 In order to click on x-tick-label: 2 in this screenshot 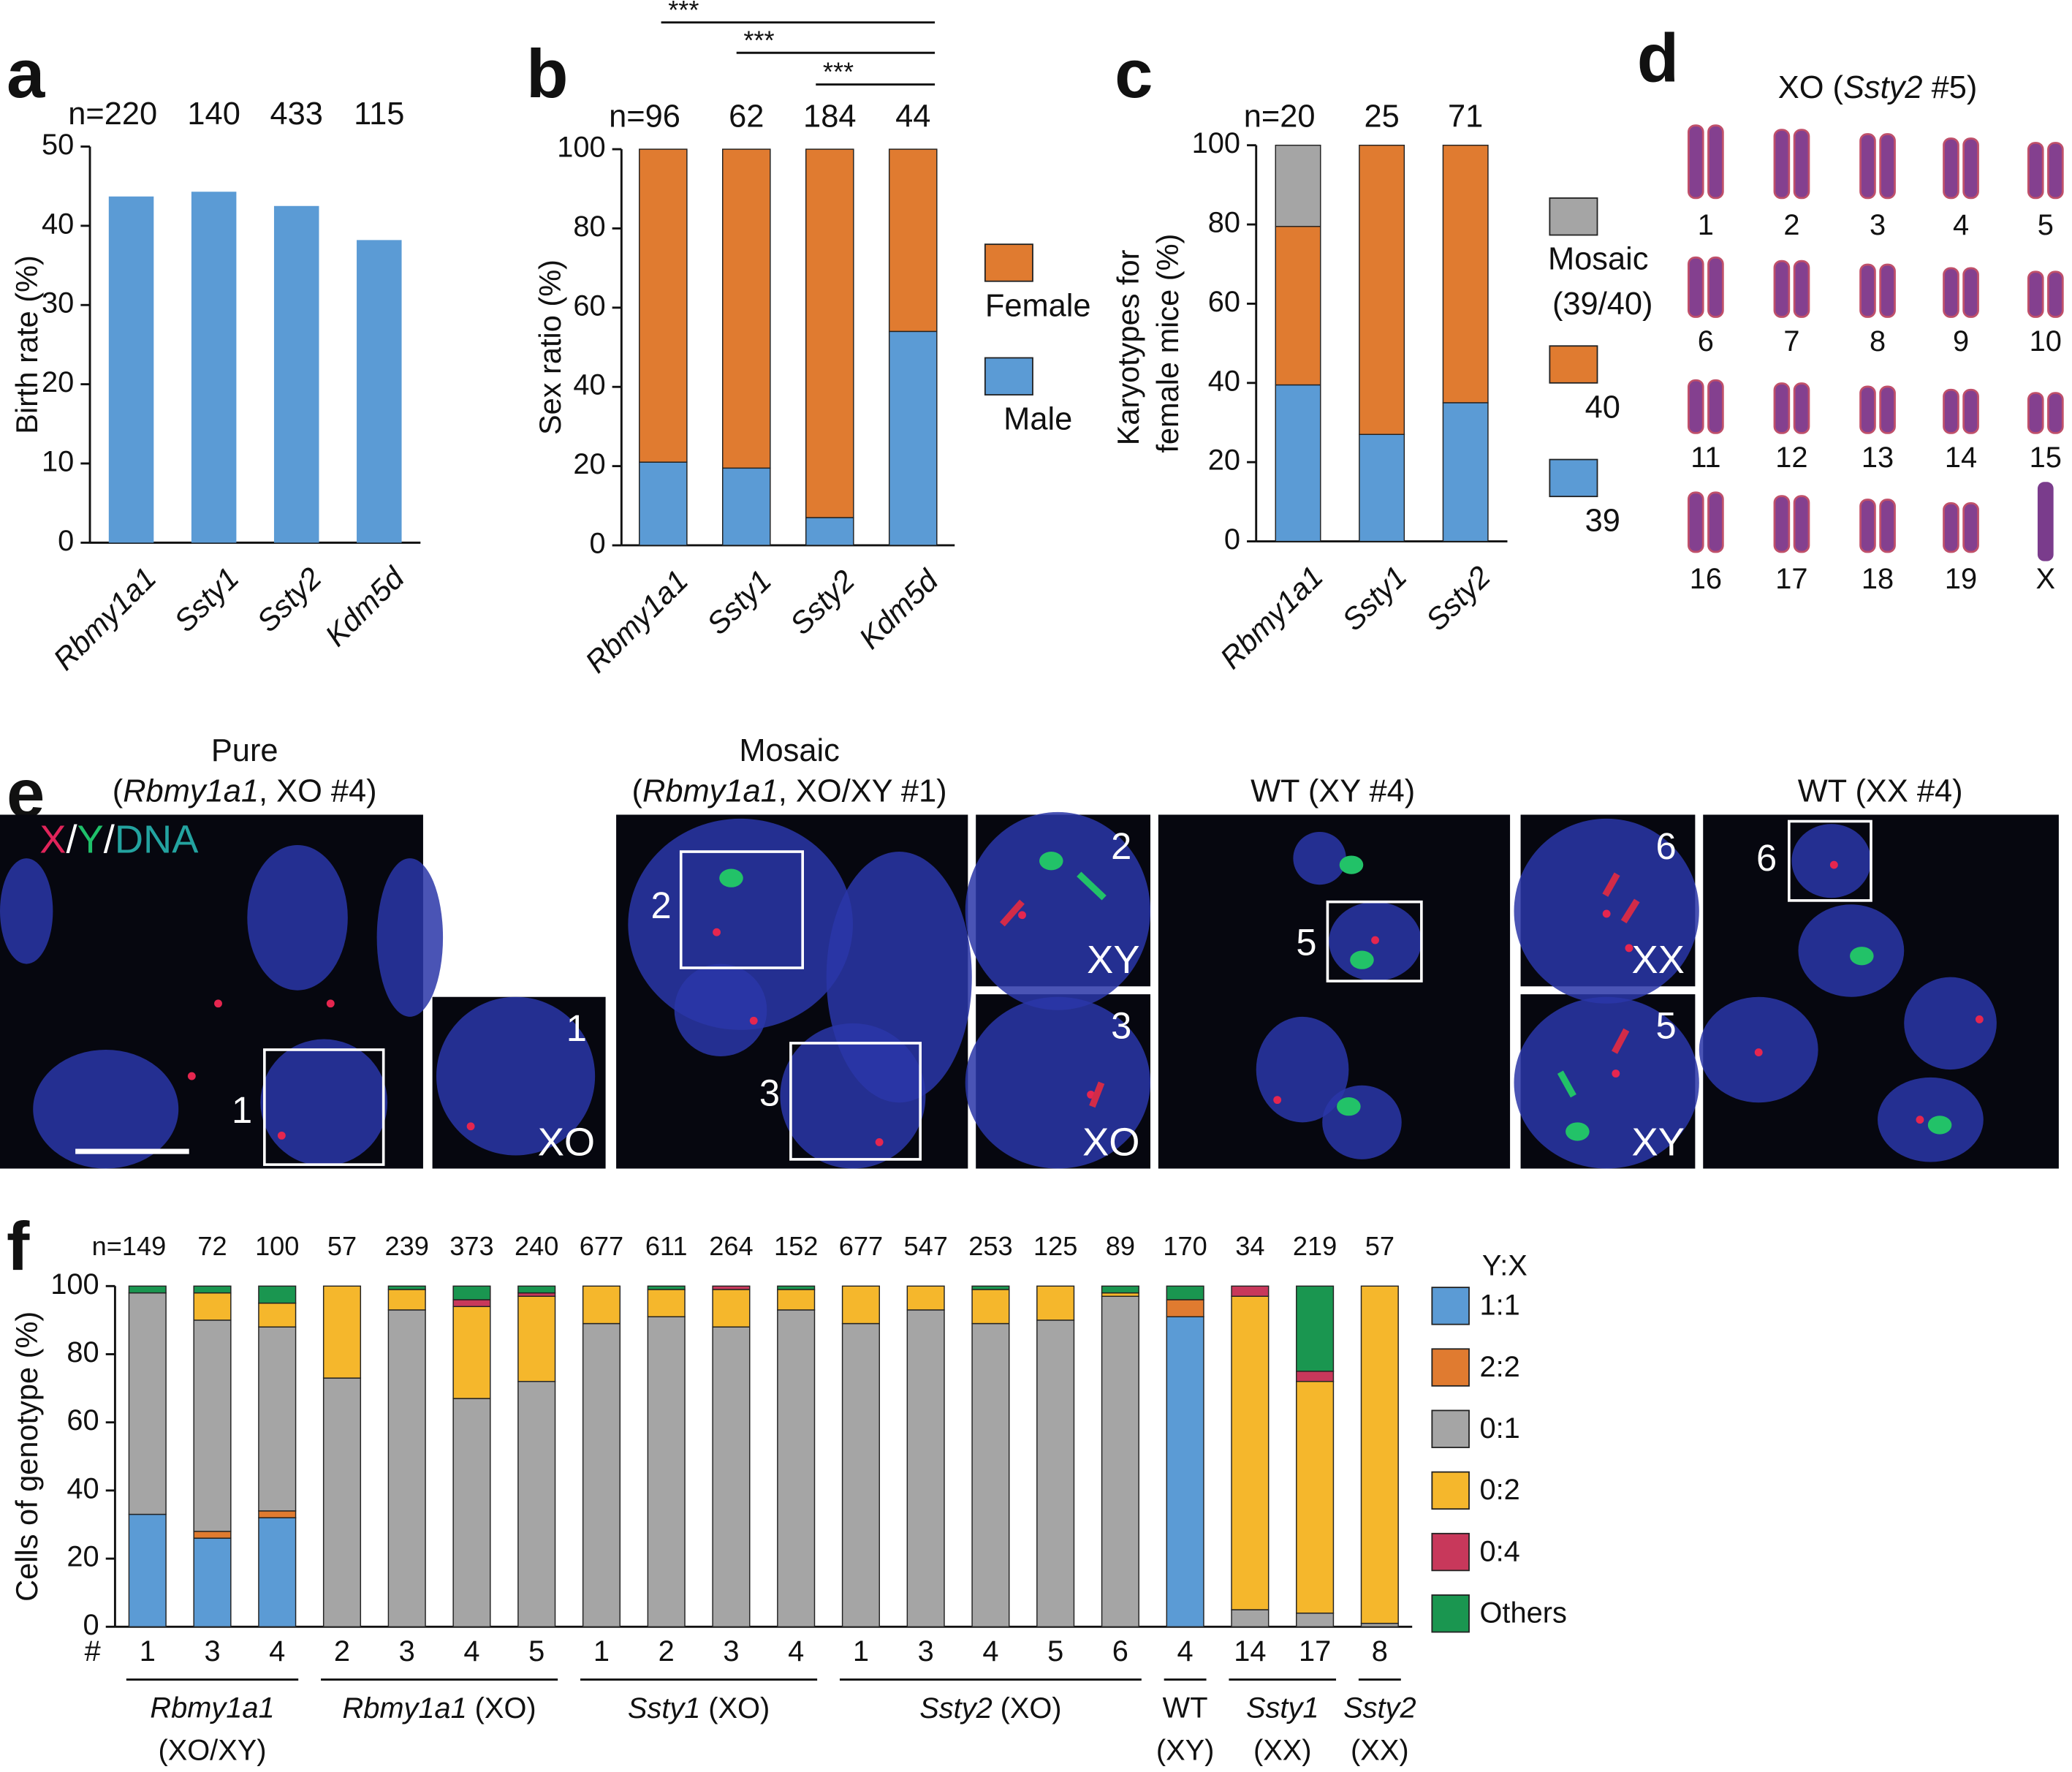, I will do `click(667, 1651)`.